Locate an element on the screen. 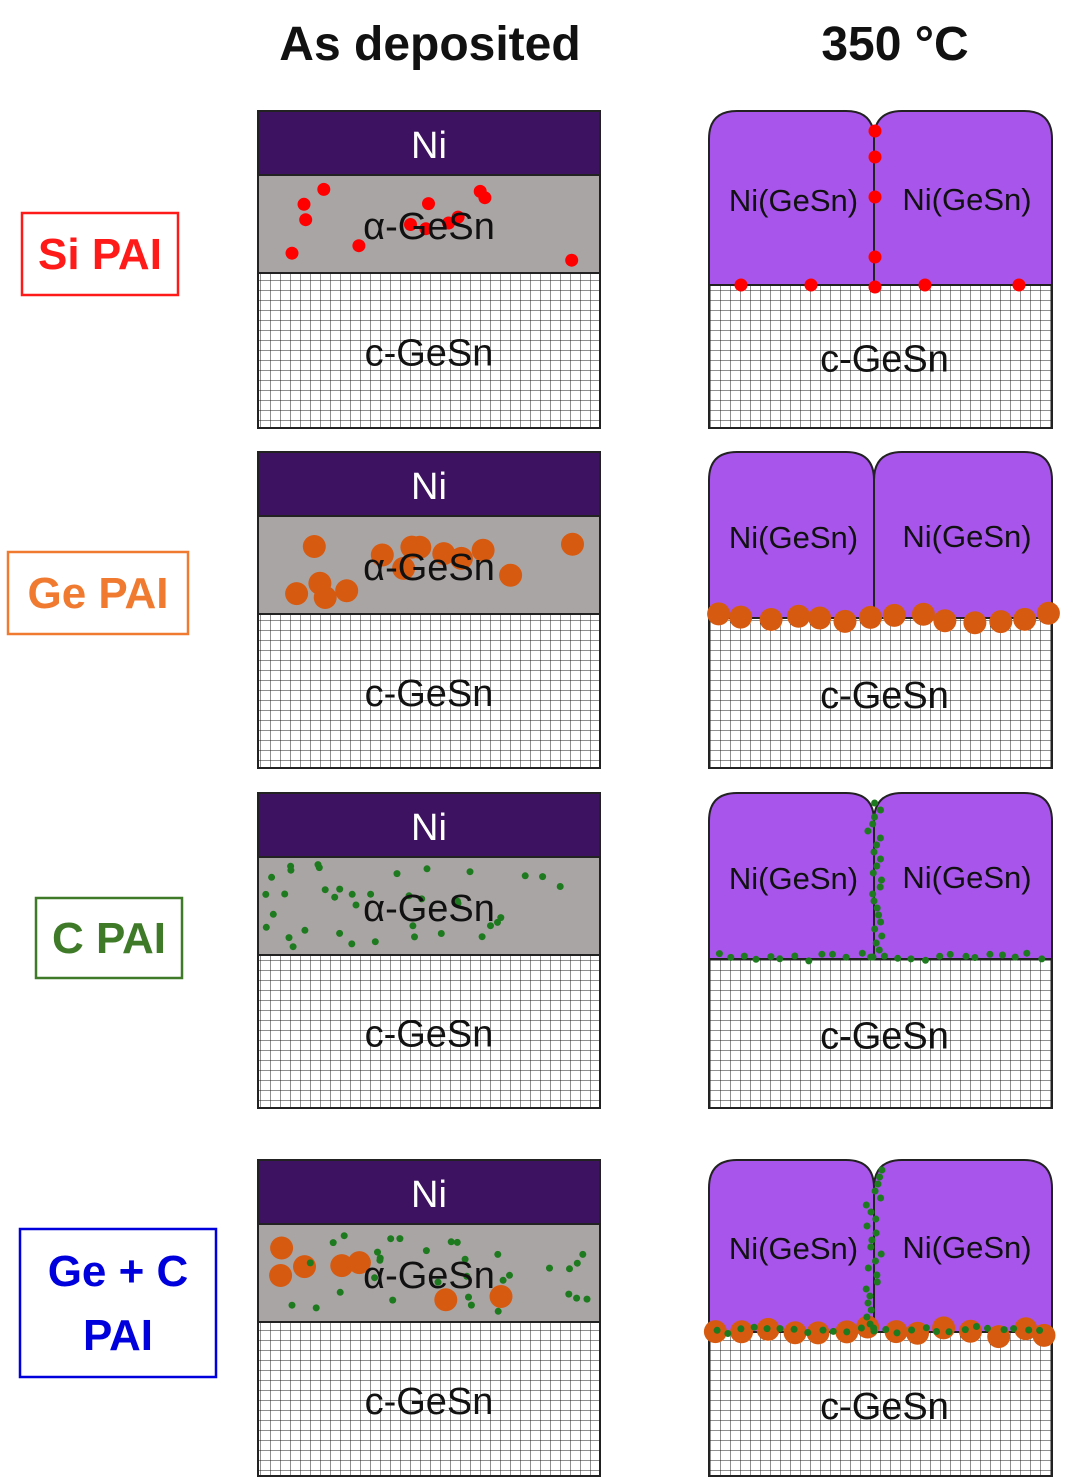  c-gesn-substrate is located at coordinates (880, 1033).